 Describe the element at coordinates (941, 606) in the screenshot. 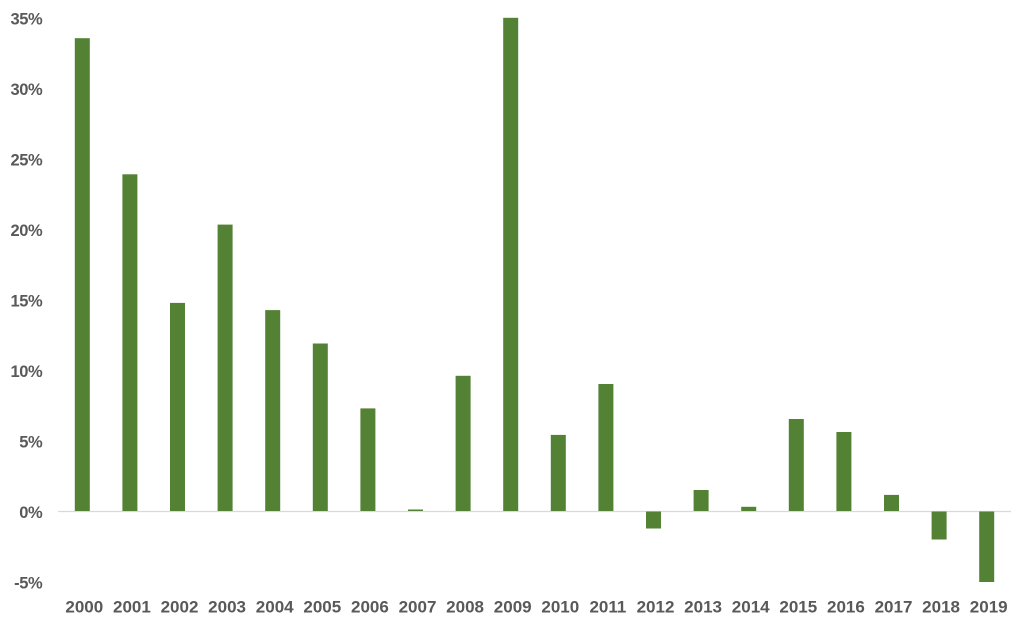

I see `svg-text: 2018` at that location.